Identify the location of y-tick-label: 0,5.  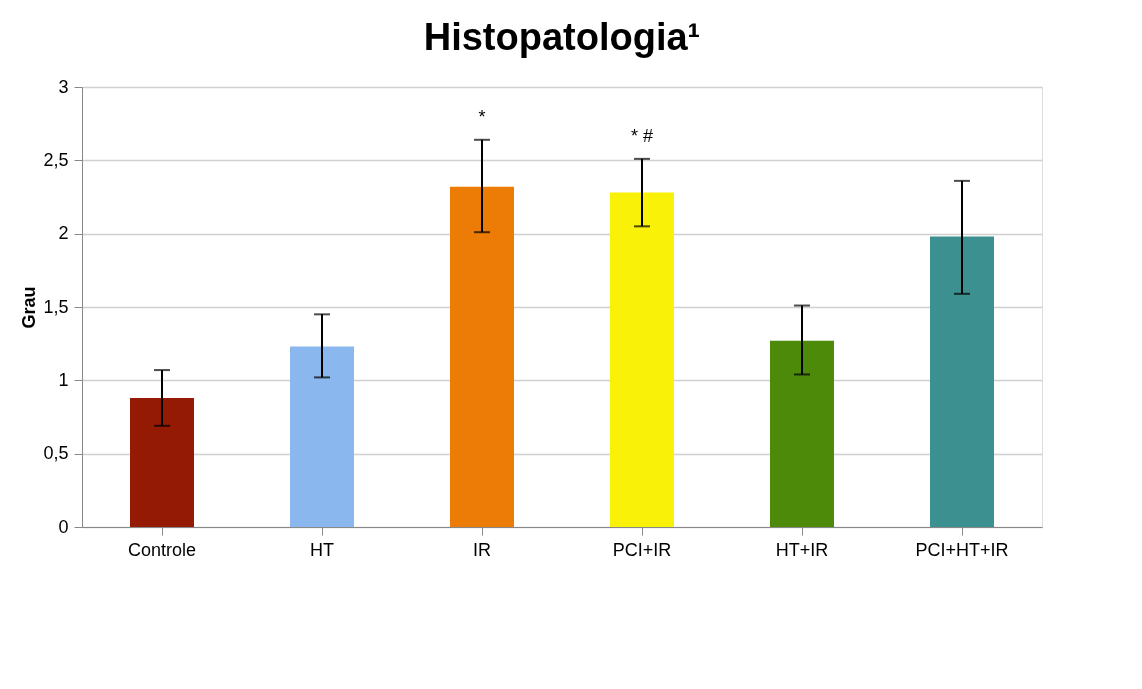
(56, 453).